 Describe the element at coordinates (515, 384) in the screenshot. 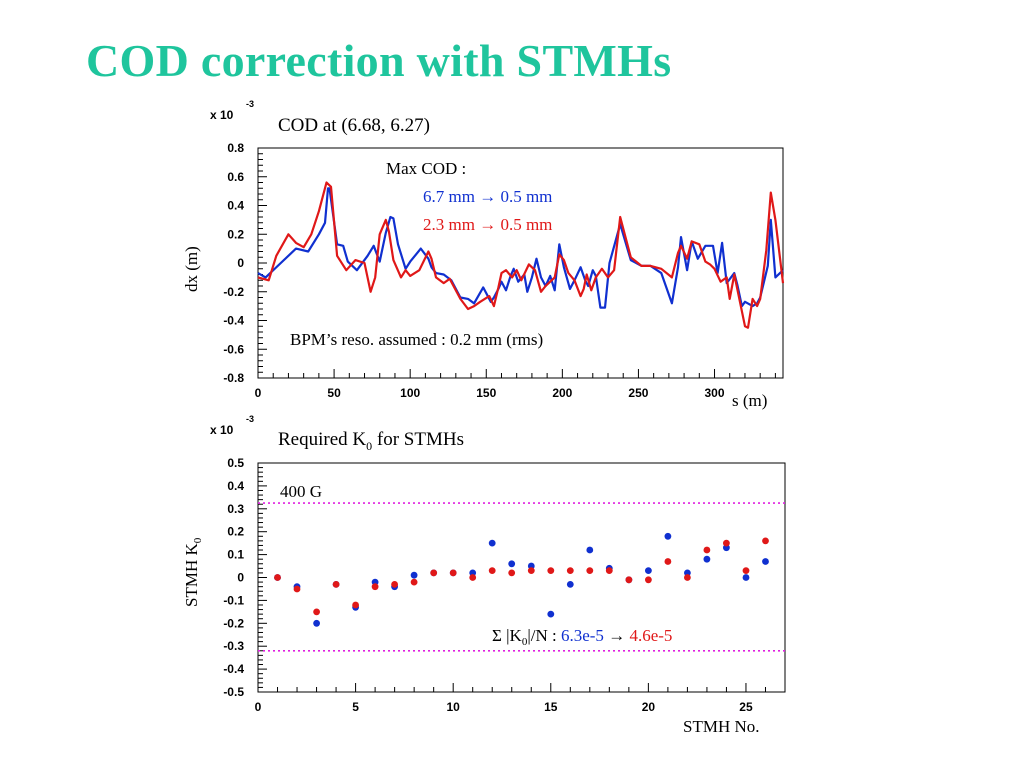

I see `cod-x-axis: 0 50 100 150 200 250 300` at that location.